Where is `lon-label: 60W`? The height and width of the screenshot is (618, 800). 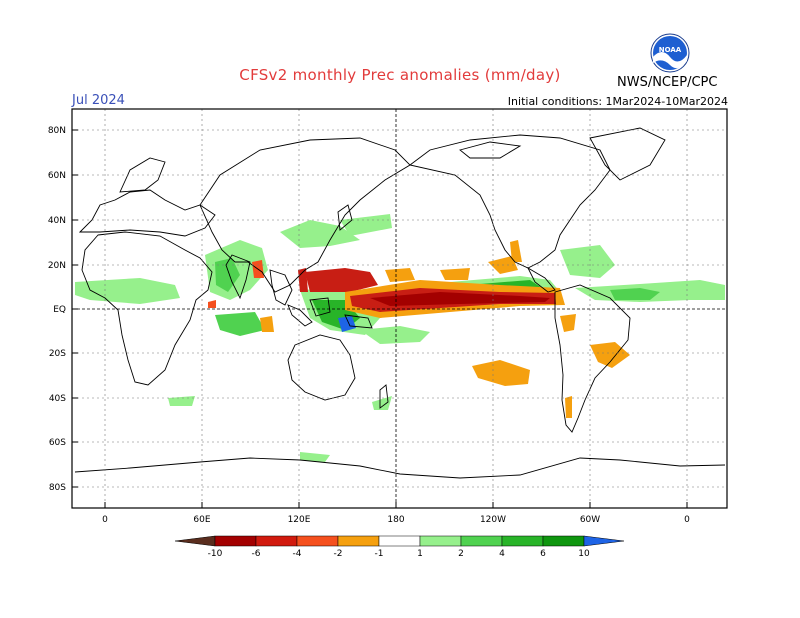 lon-label: 60W is located at coordinates (590, 520).